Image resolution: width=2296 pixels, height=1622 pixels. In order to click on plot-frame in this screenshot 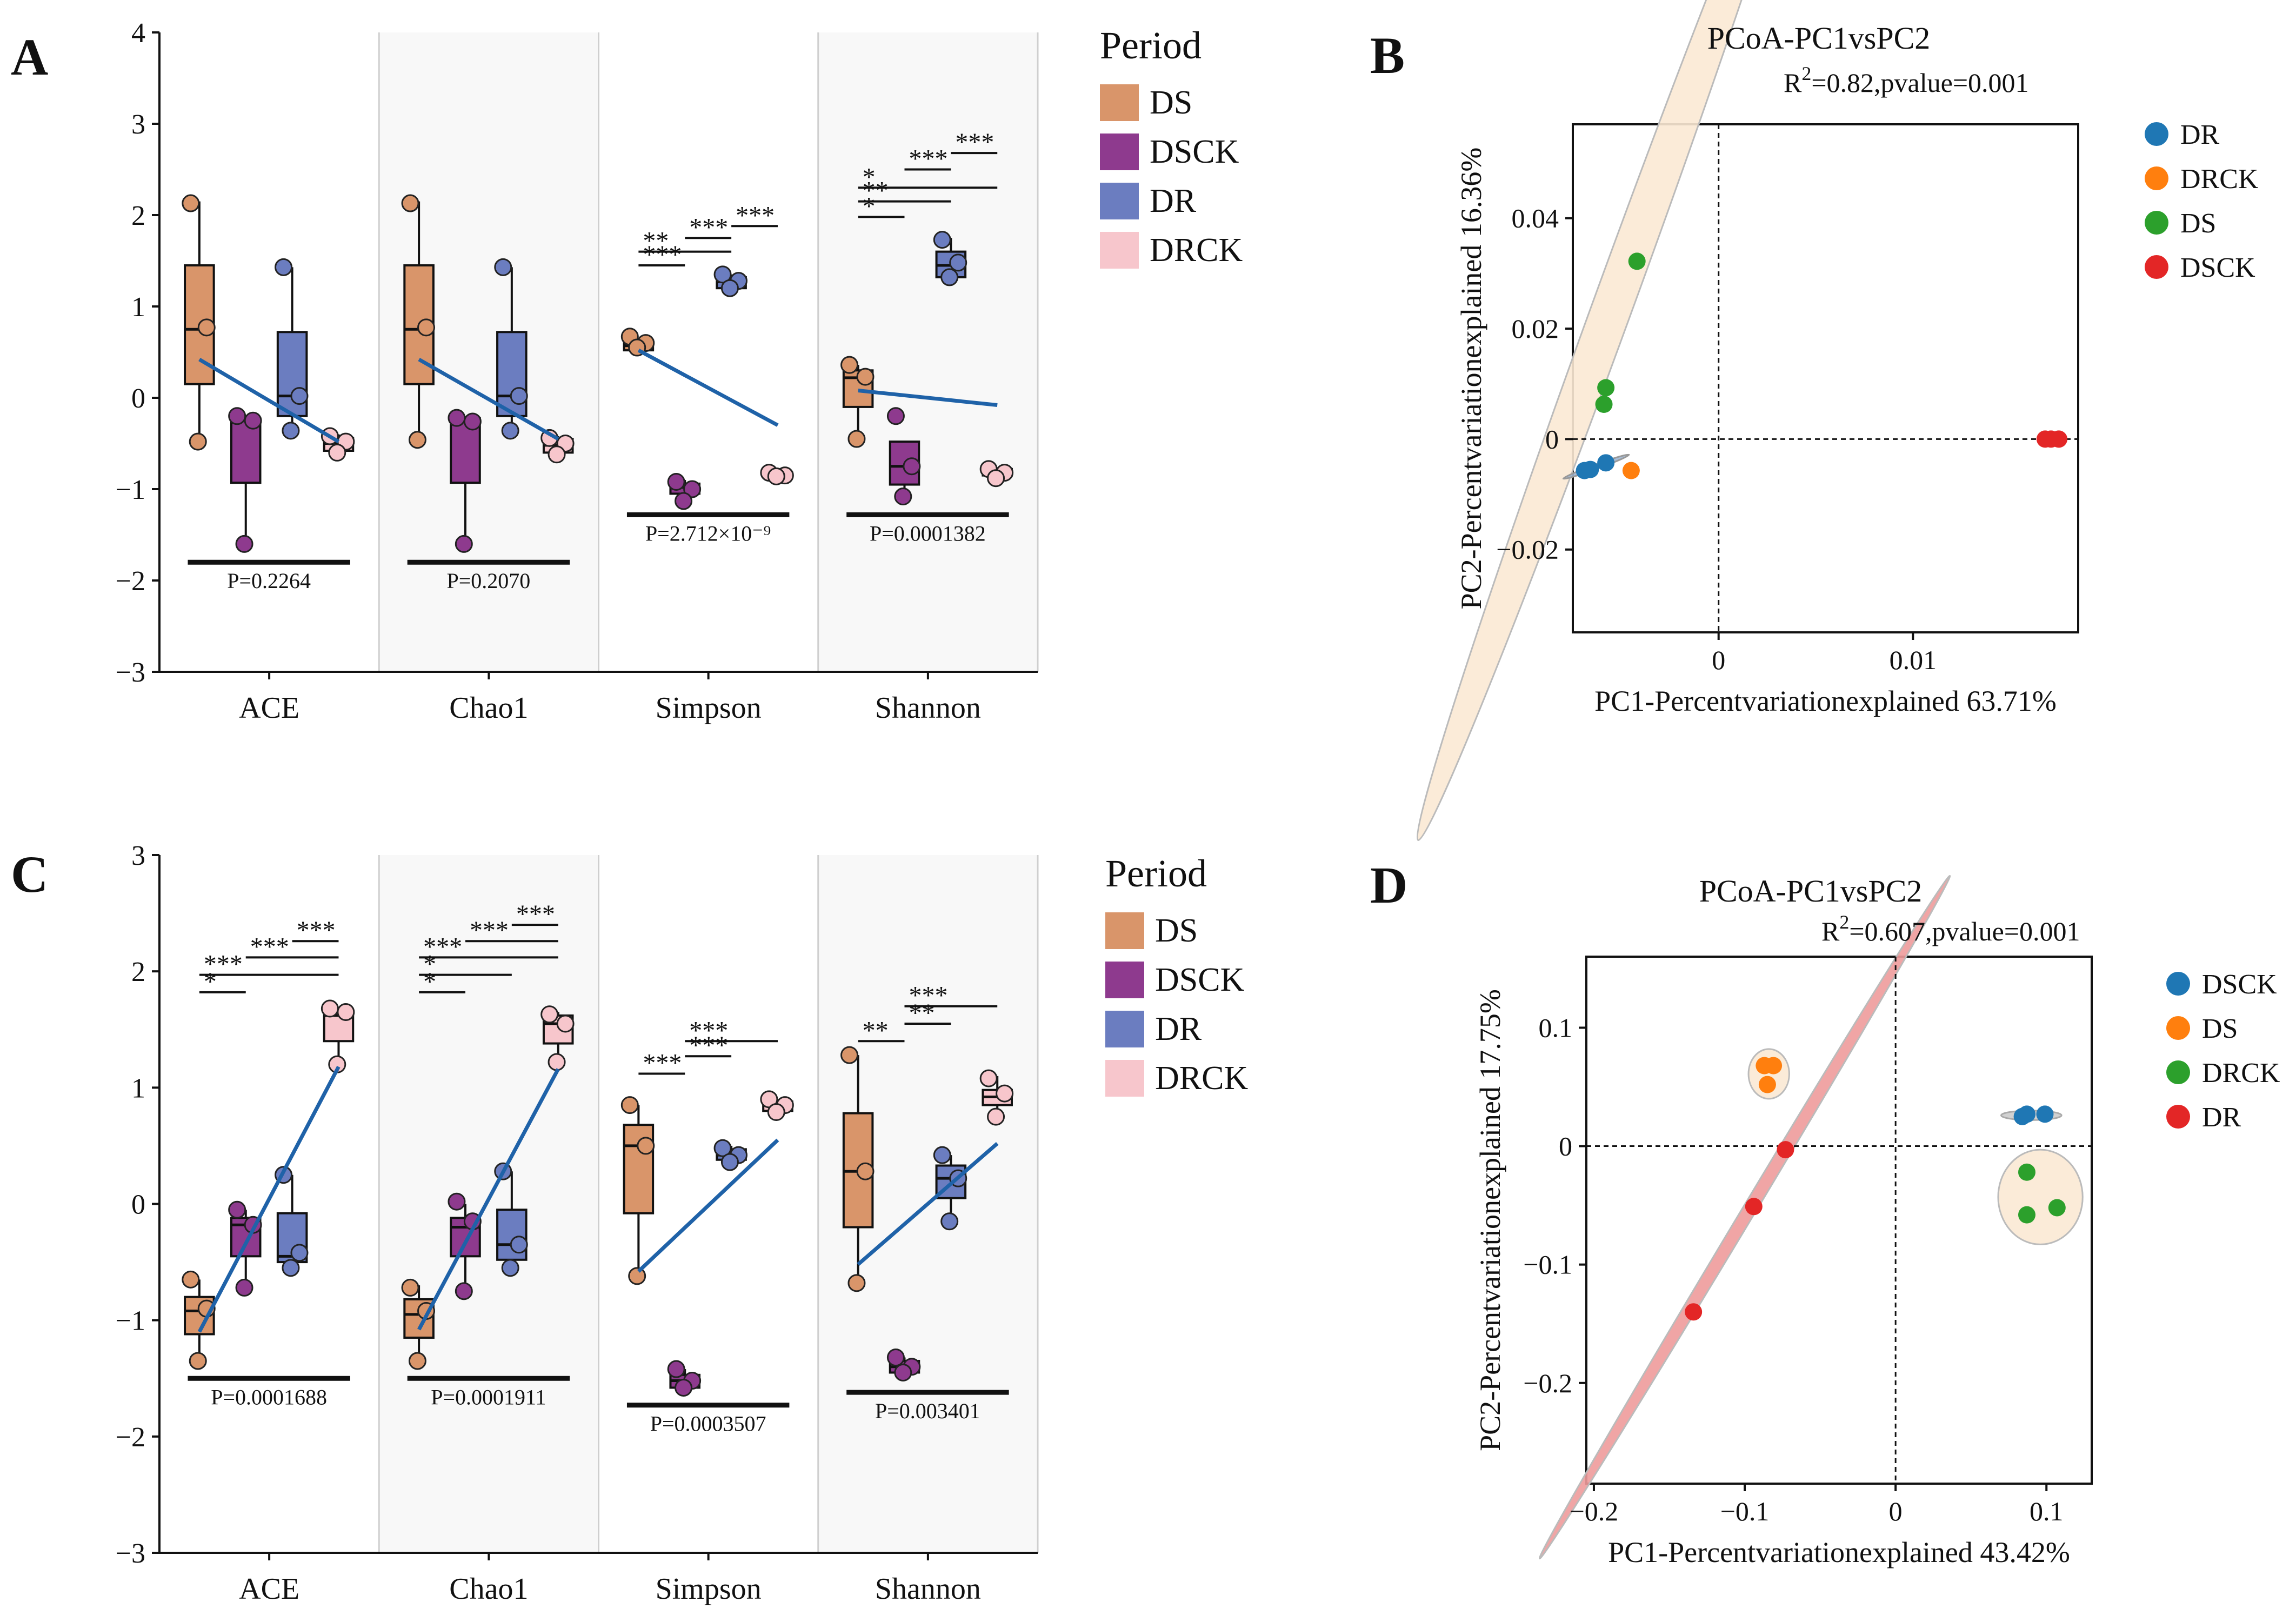, I will do `click(1839, 1221)`.